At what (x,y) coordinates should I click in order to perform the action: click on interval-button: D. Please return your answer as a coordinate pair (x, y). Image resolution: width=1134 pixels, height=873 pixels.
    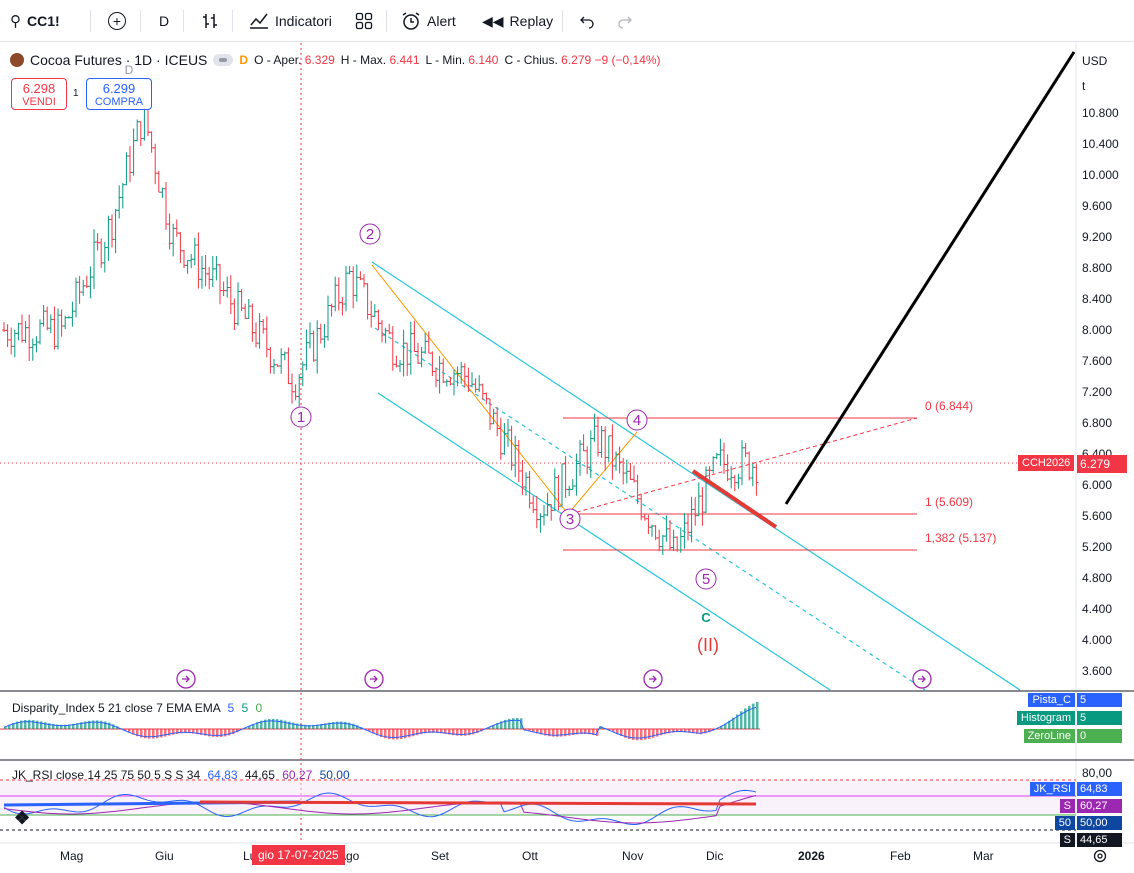
    Looking at the image, I should click on (164, 21).